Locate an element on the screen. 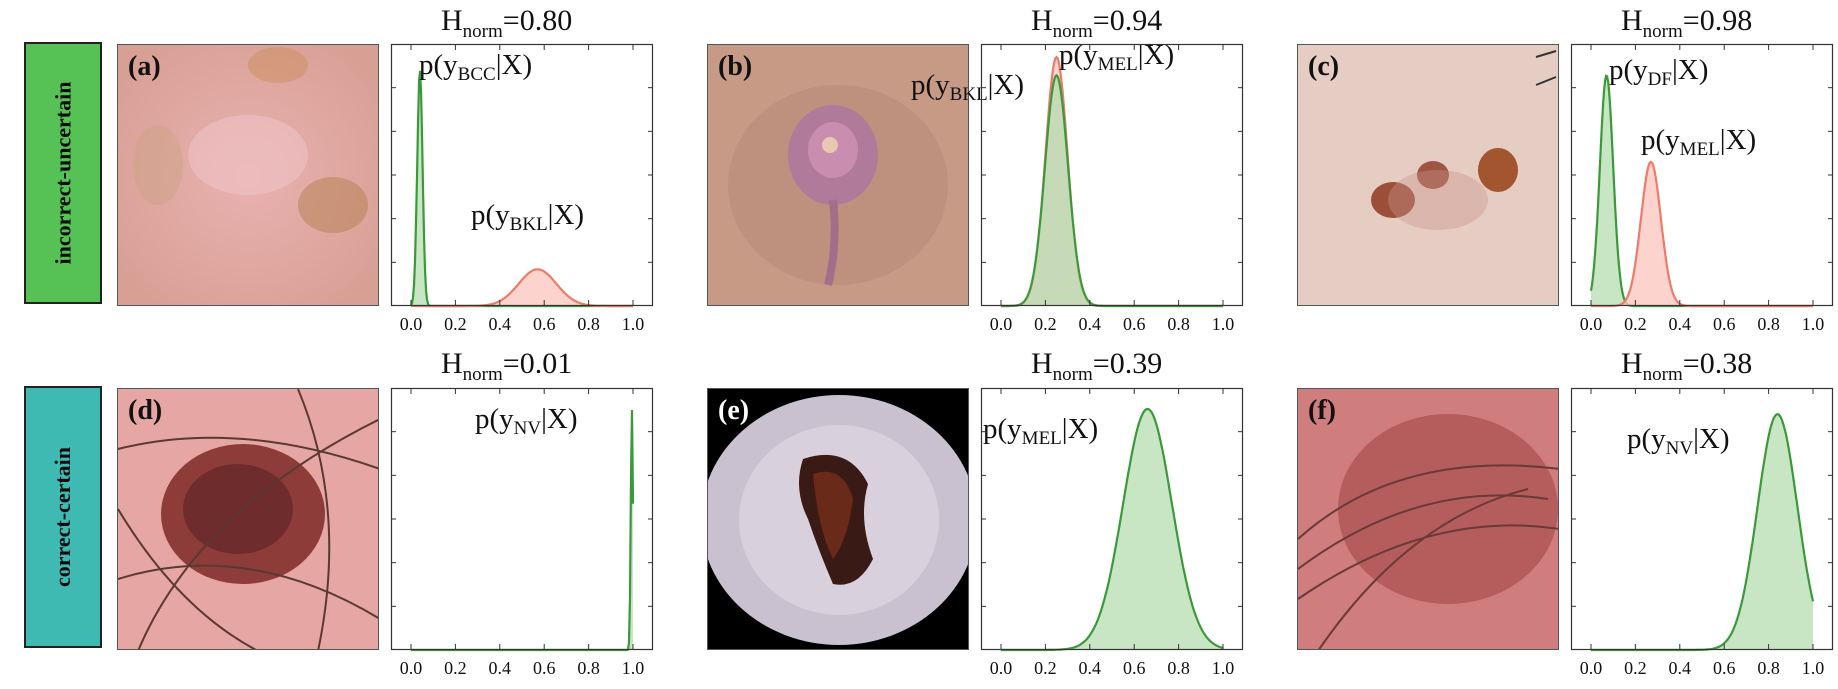 Image resolution: width=1838 pixels, height=689 pixels. lesion-image-b: (b) is located at coordinates (838, 175).